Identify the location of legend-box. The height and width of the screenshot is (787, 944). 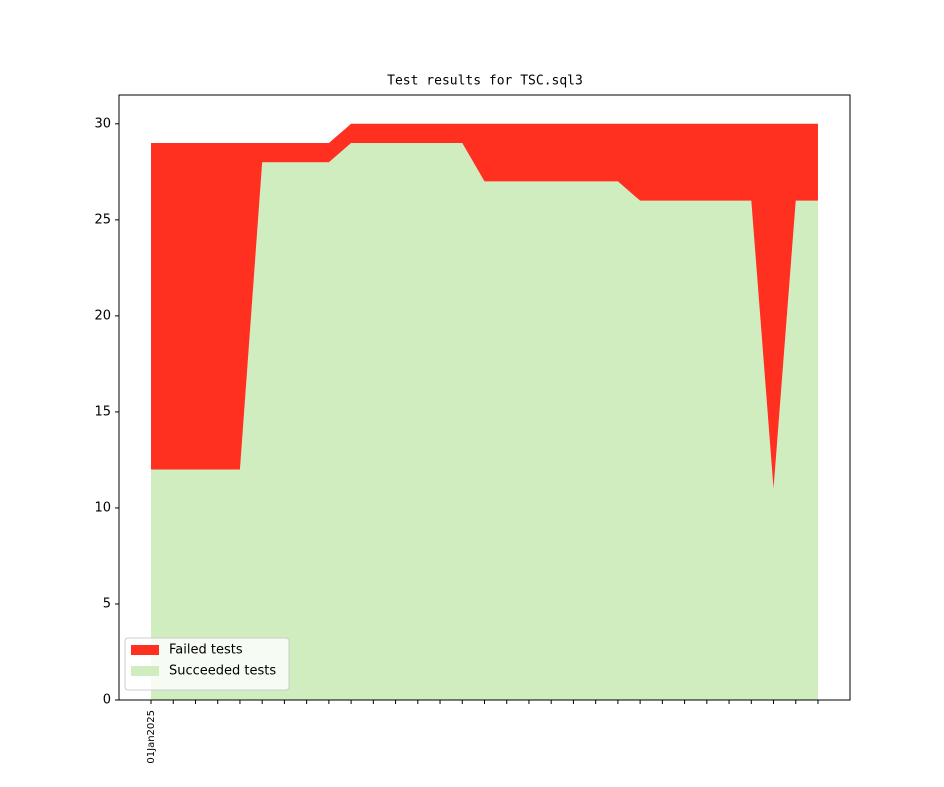
(207, 664).